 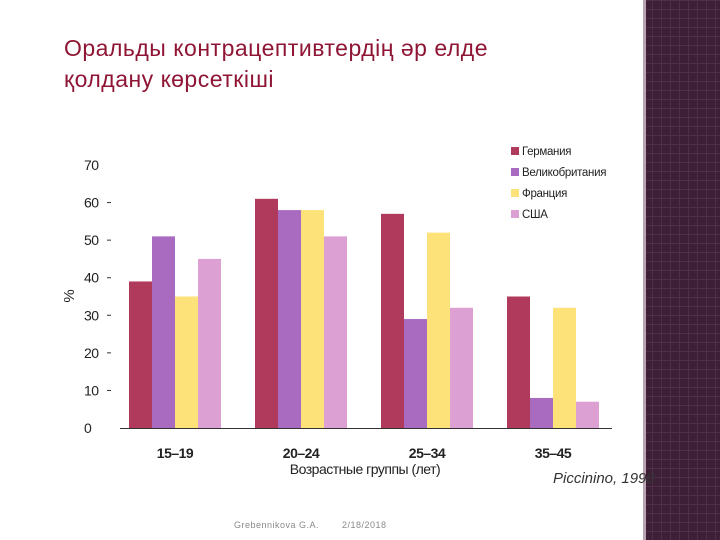 I want to click on y-tick-label: 30, so click(x=91, y=315).